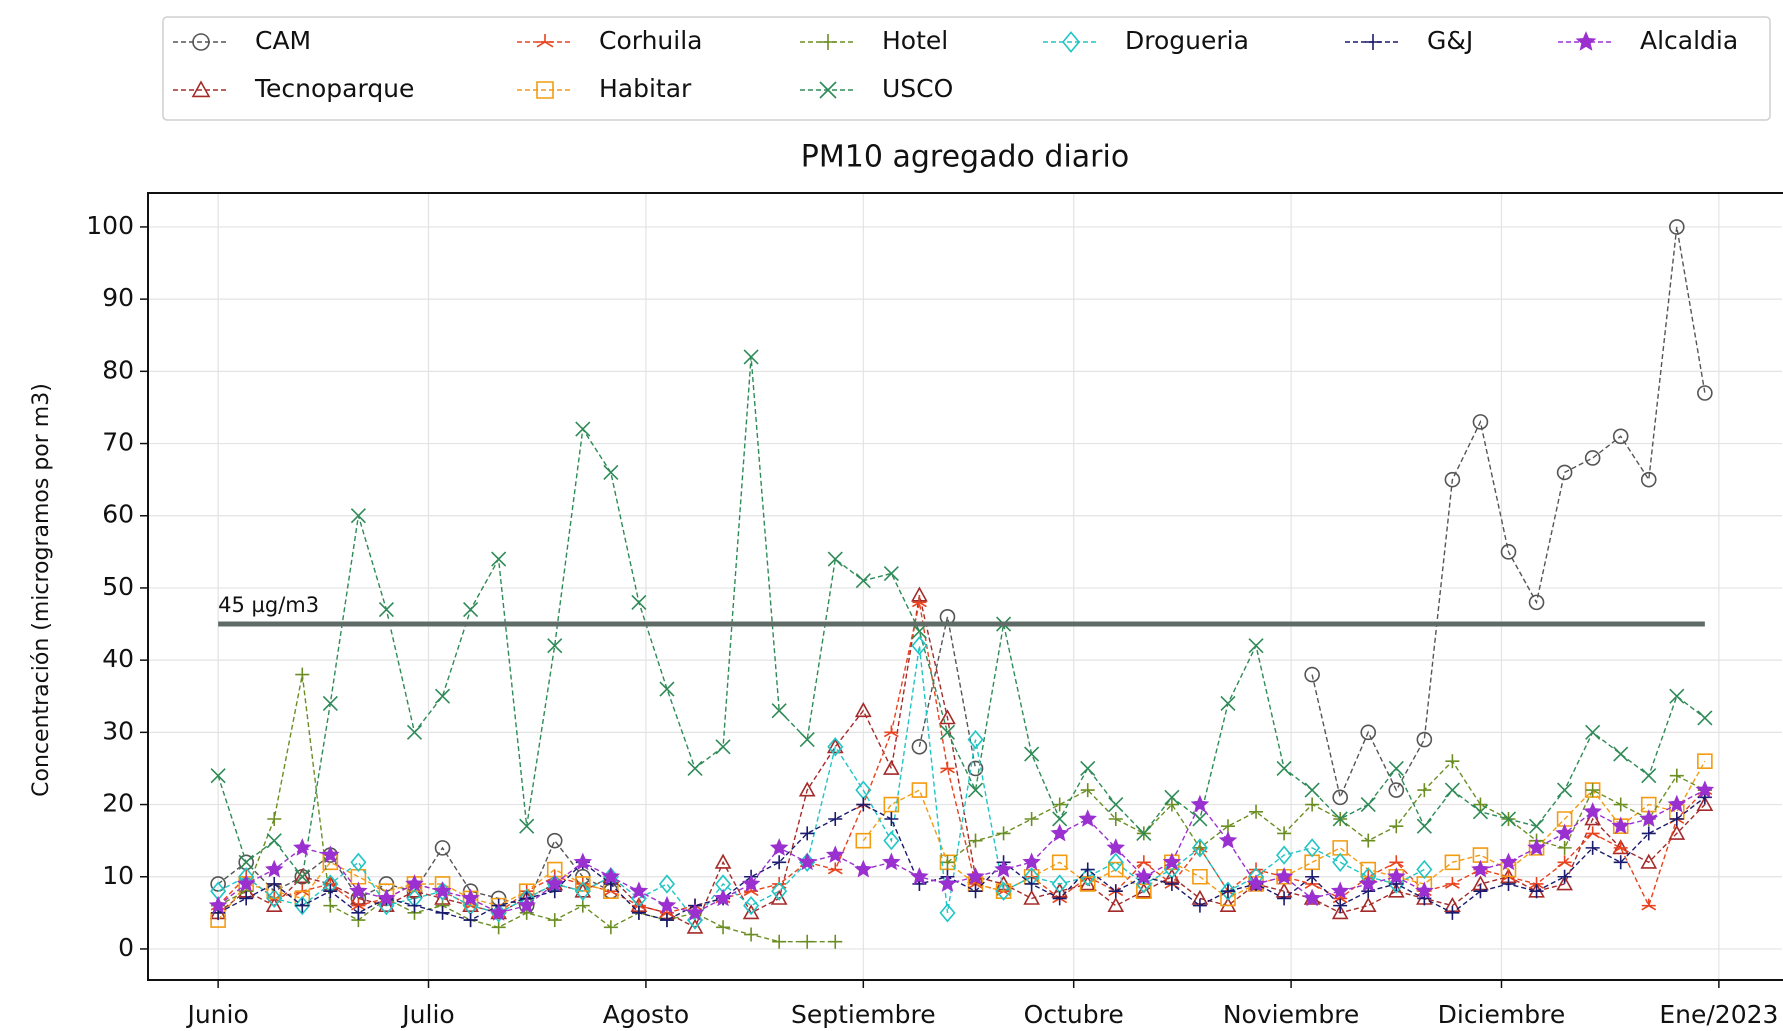 The image size is (1783, 1031). Describe the element at coordinates (118, 442) in the screenshot. I see `y-tick-label: 70` at that location.